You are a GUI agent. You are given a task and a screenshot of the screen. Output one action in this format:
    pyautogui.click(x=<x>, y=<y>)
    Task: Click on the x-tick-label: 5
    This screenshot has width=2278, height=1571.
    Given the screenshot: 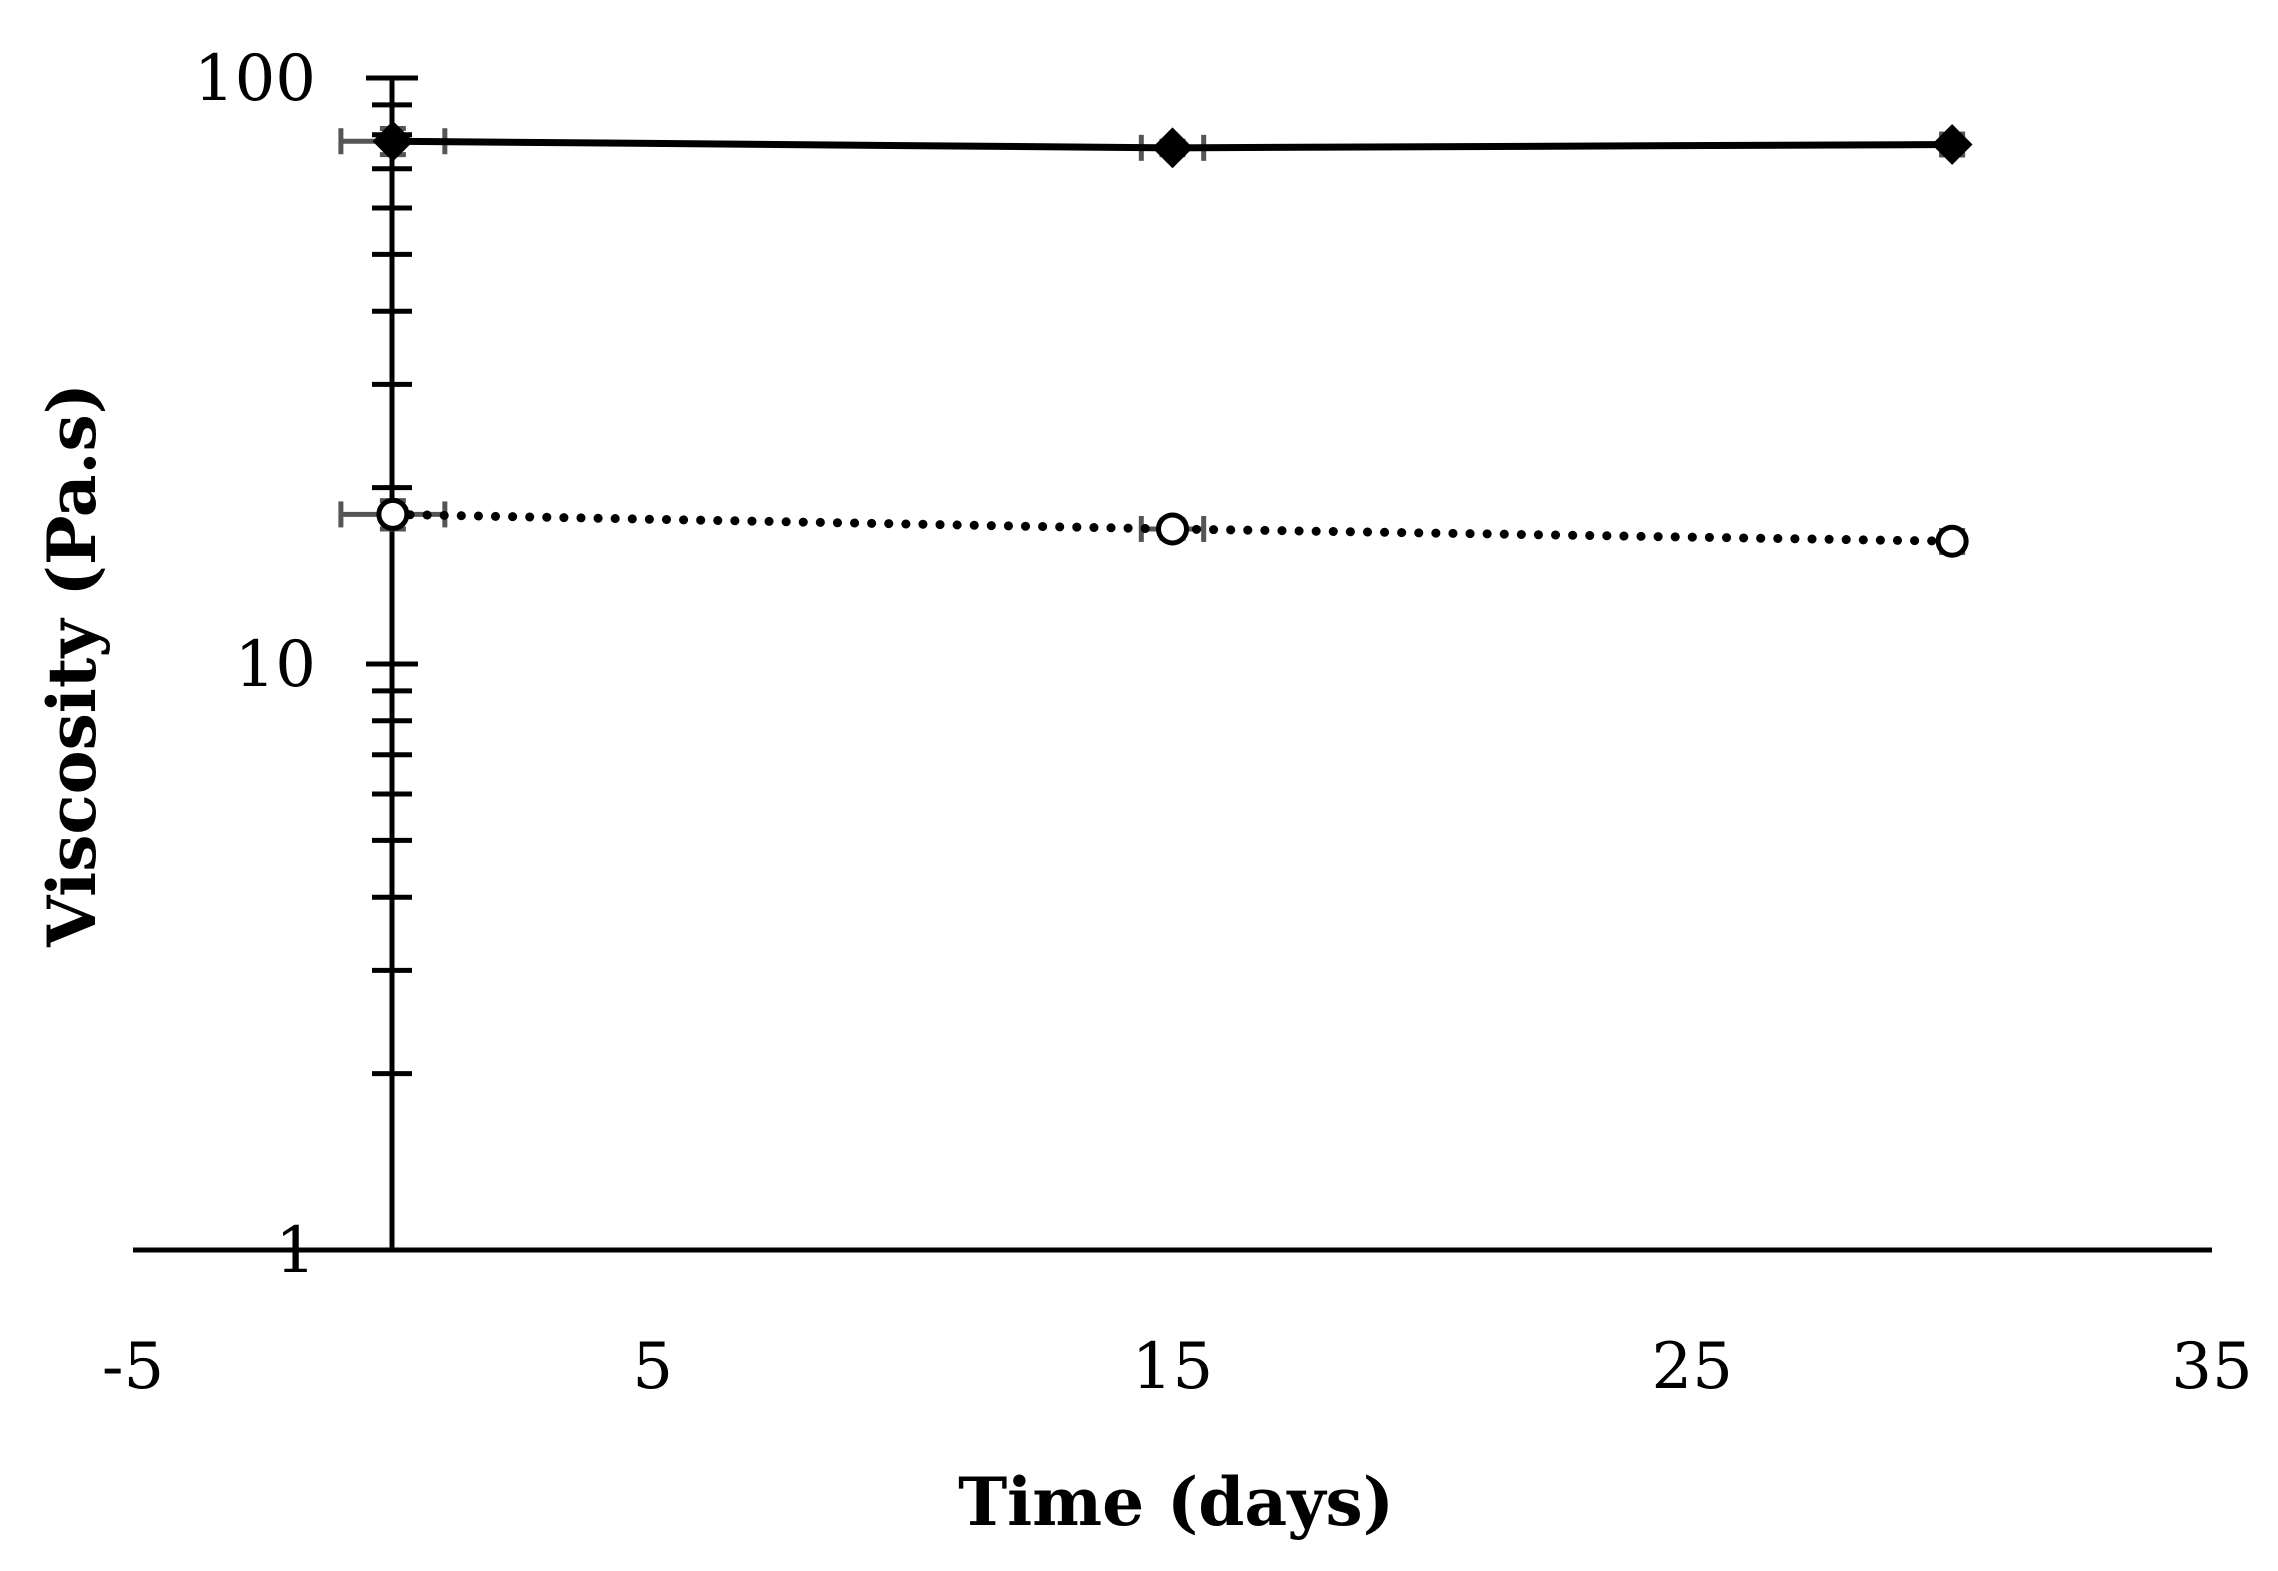 What is the action you would take?
    pyautogui.click(x=652, y=1367)
    